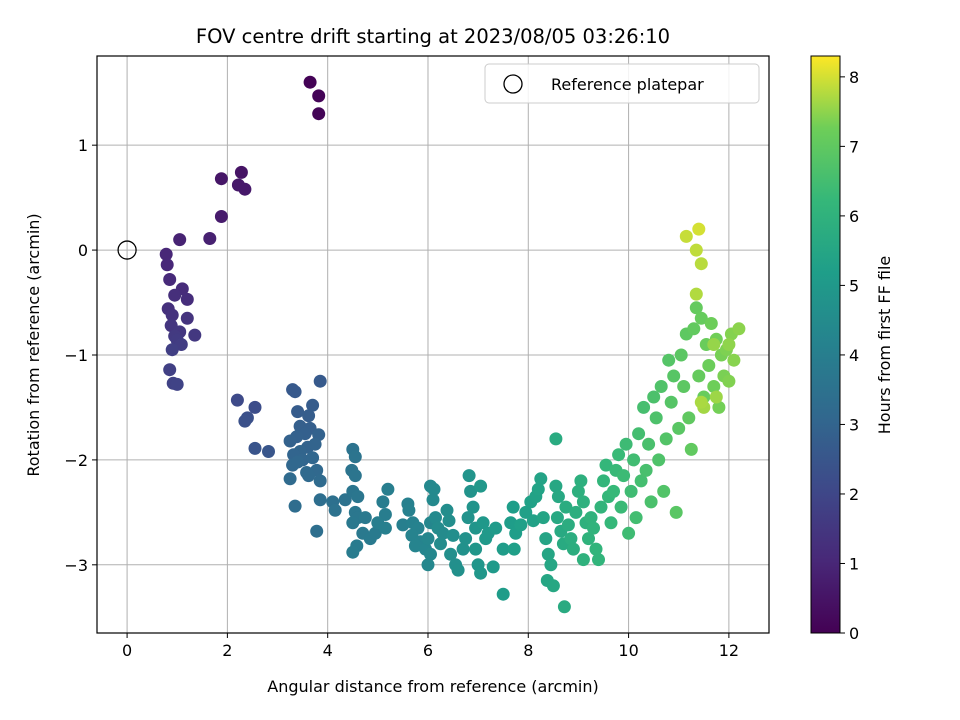  I want to click on x-tick-label: 6, so click(428, 650).